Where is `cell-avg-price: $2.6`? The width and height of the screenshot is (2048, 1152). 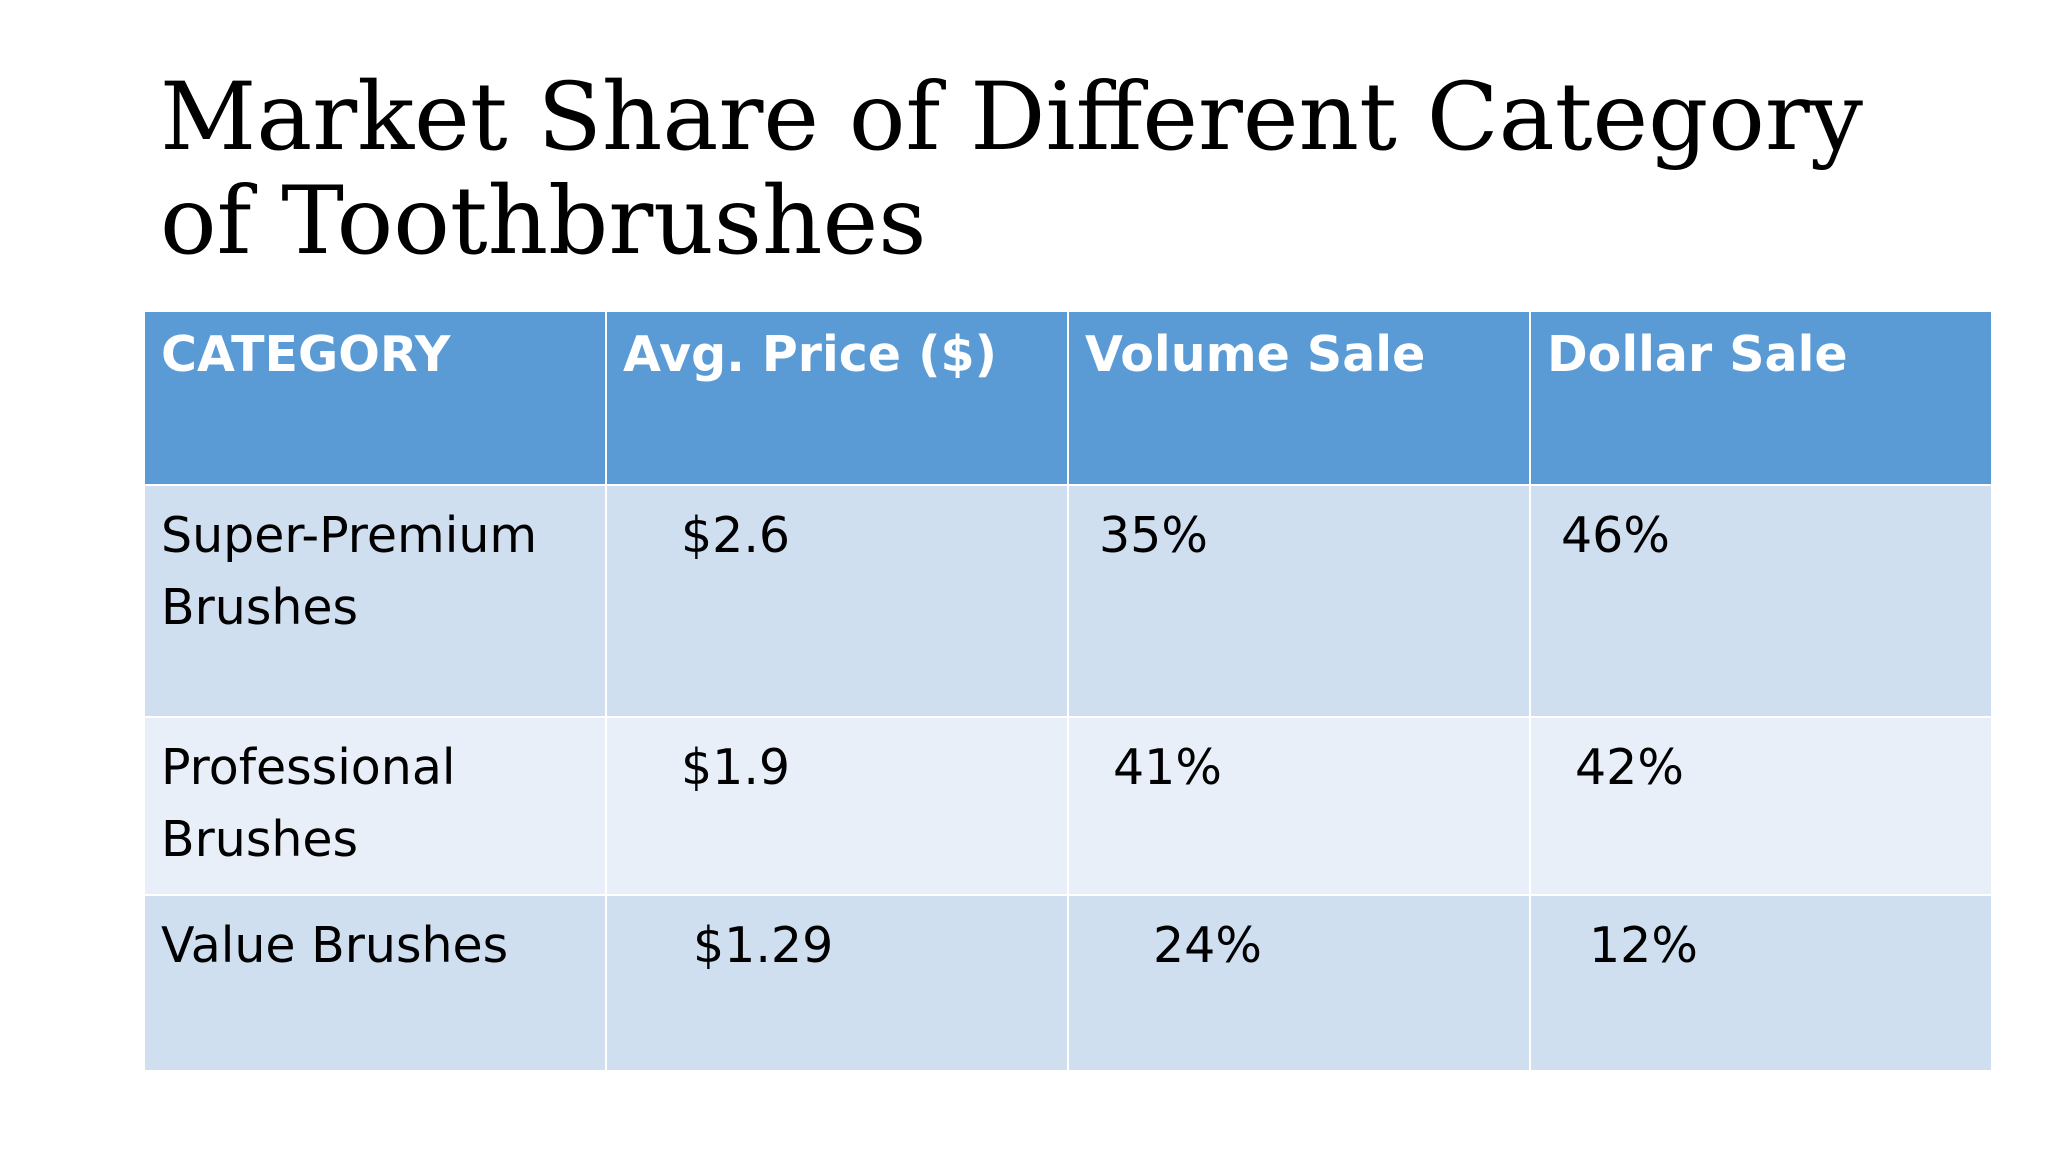 cell-avg-price: $2.6 is located at coordinates (837, 601).